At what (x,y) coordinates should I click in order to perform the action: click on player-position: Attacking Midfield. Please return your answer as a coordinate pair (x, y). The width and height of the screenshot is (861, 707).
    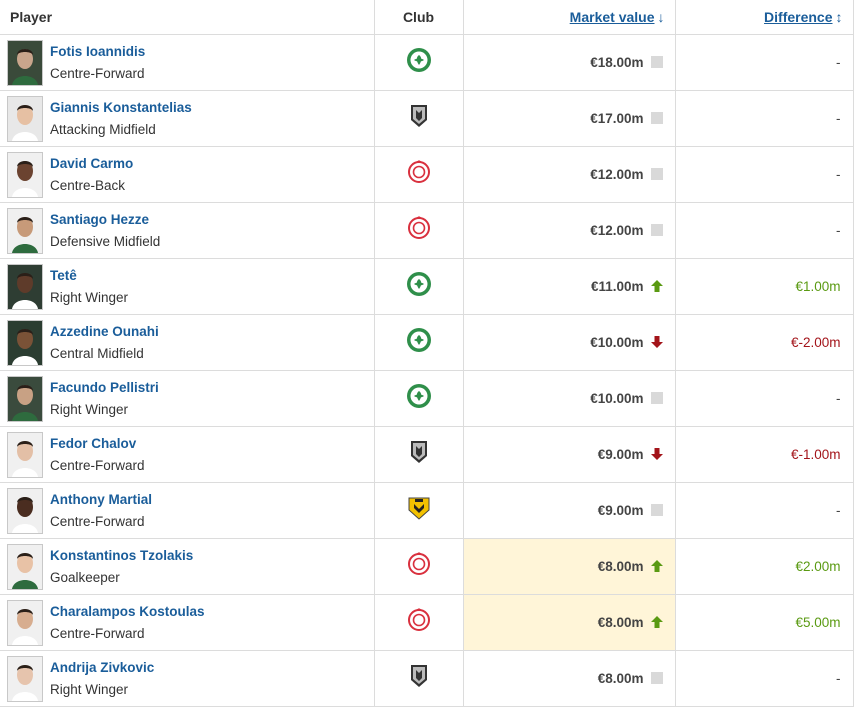
    Looking at the image, I should click on (103, 129).